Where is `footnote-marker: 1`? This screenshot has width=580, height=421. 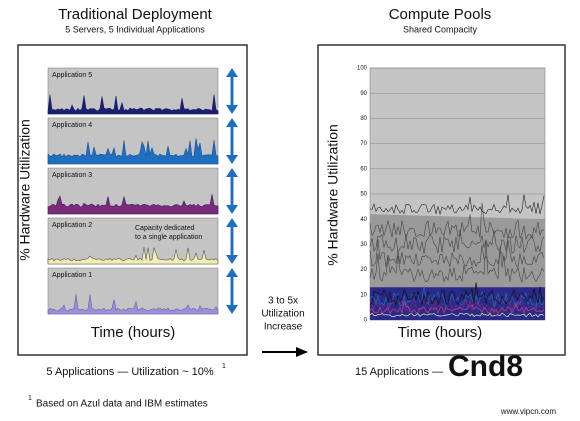 footnote-marker: 1 is located at coordinates (30, 398).